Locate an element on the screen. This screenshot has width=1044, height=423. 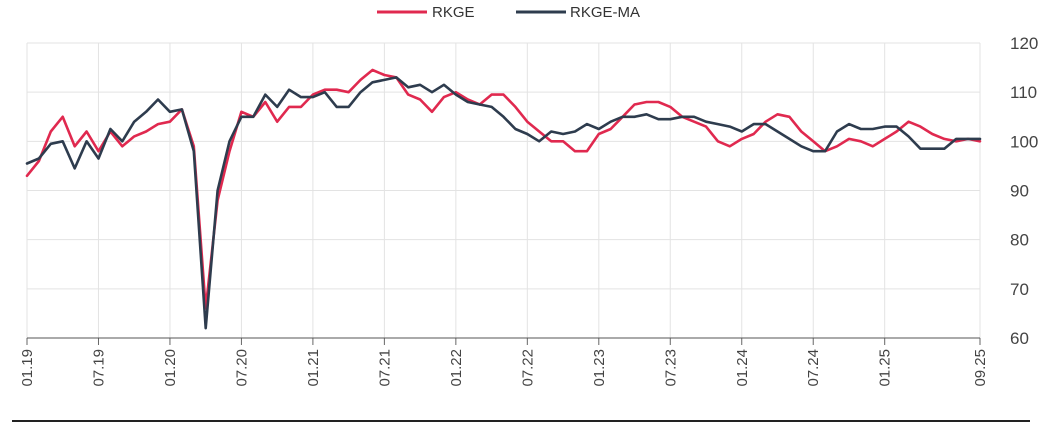
x-tick-label: 09.25 is located at coordinates (980, 368).